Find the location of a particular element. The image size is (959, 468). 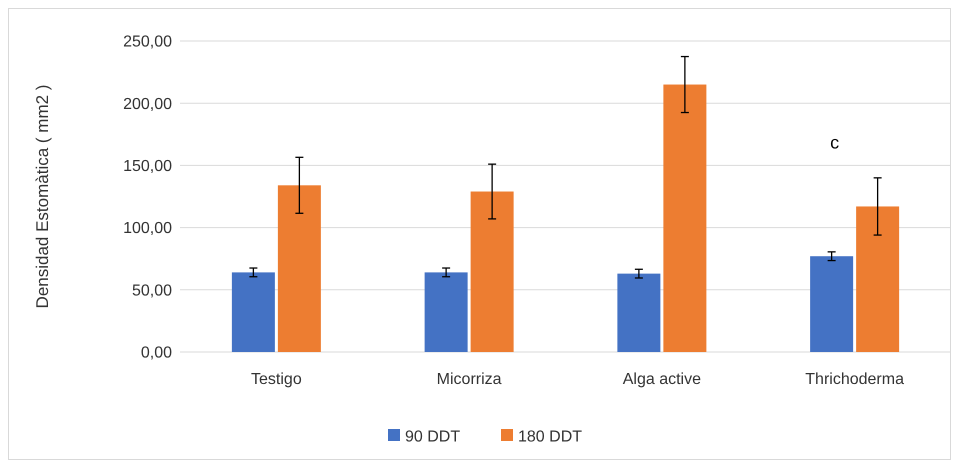

y-tick-label: 50,00 is located at coordinates (152, 291).